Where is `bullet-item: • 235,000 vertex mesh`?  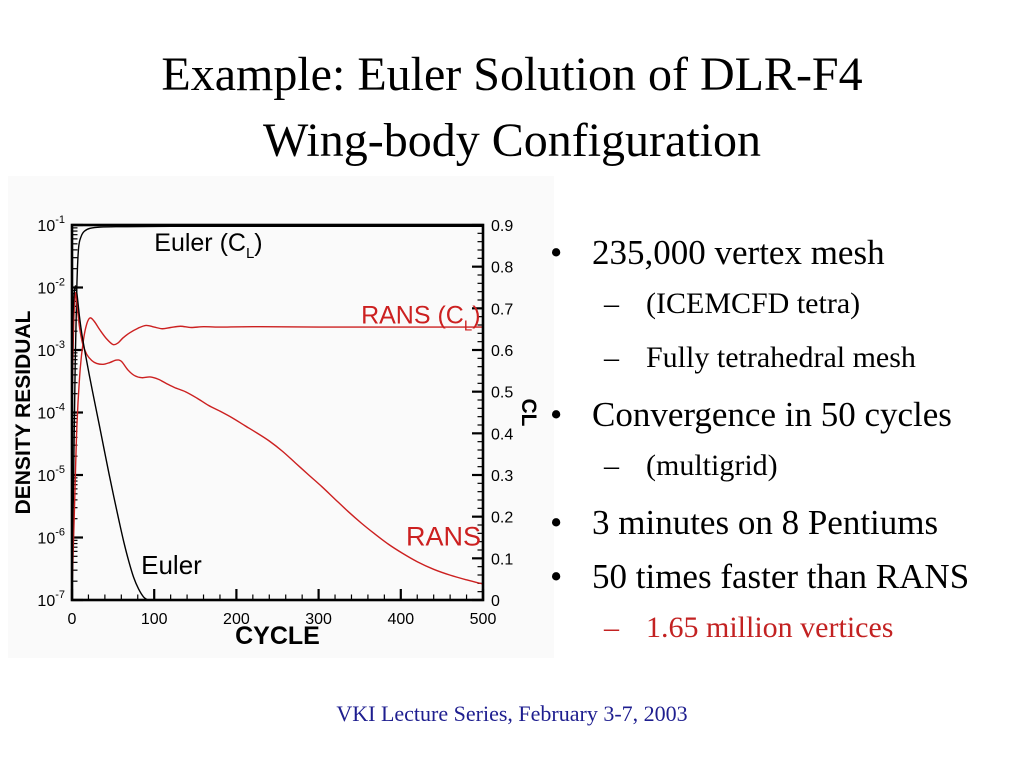
bullet-item: • 235,000 vertex mesh is located at coordinates (781, 260).